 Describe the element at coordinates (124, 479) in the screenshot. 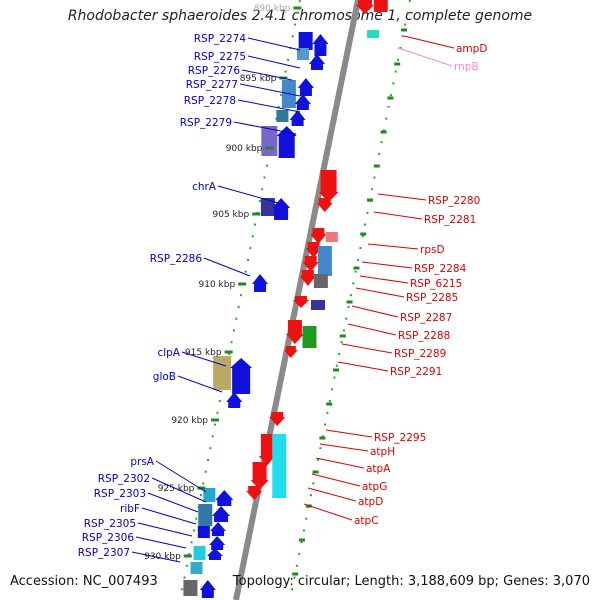

I see `gene-label-left: RSP_2302` at that location.